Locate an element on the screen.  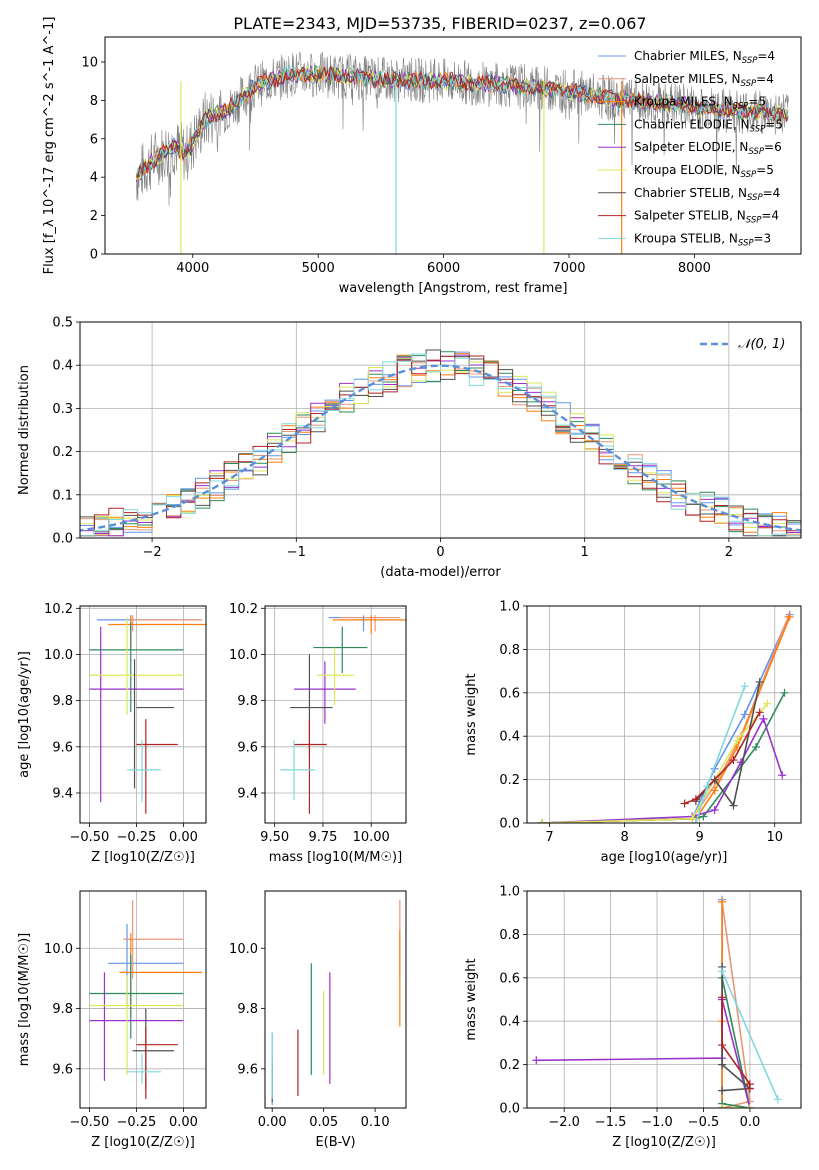
x-tick-label: −1 is located at coordinates (296, 552).